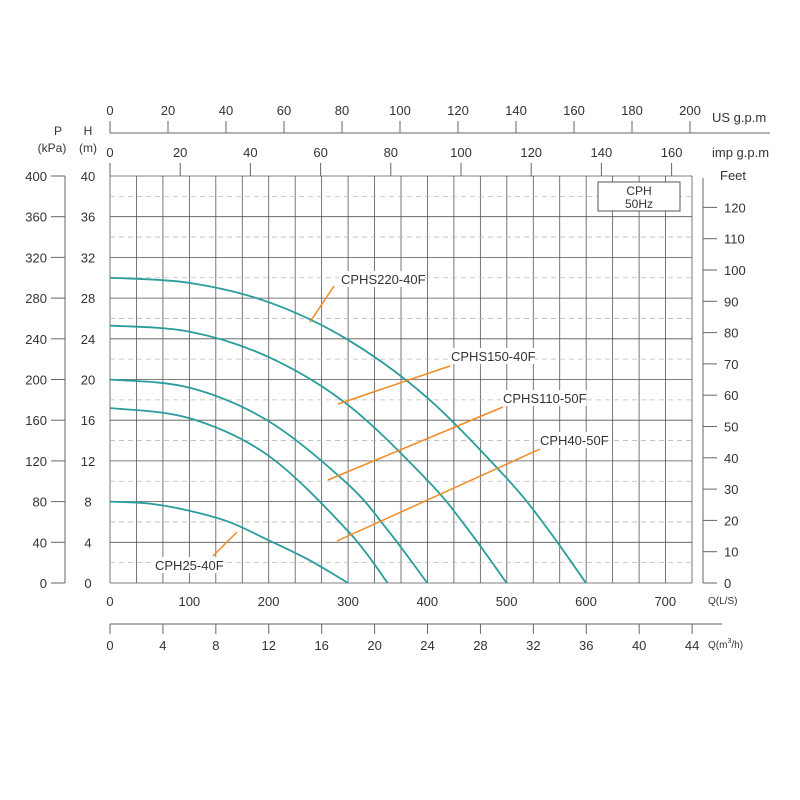  Describe the element at coordinates (36, 217) in the screenshot. I see `p-tick-label: 360` at that location.